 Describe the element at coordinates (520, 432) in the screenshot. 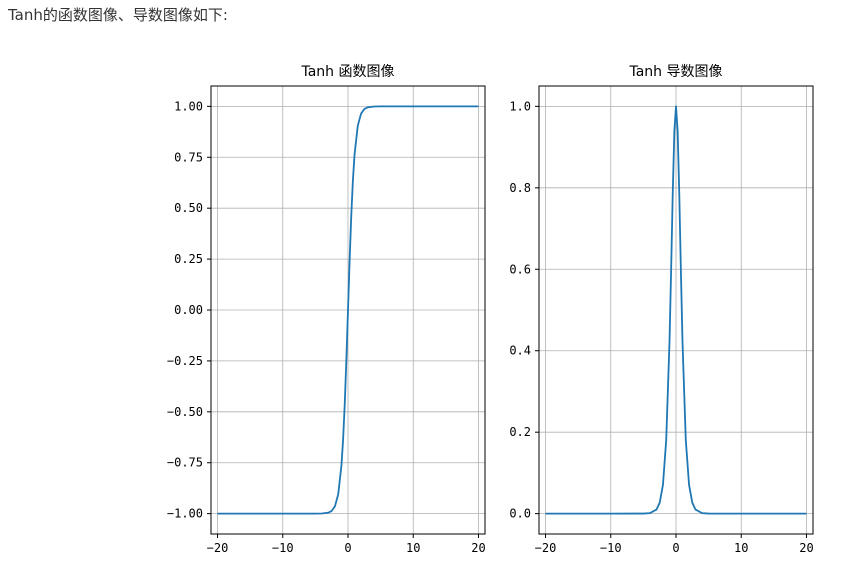

I see `tanh-derivative-ytick-label: 0.2` at that location.